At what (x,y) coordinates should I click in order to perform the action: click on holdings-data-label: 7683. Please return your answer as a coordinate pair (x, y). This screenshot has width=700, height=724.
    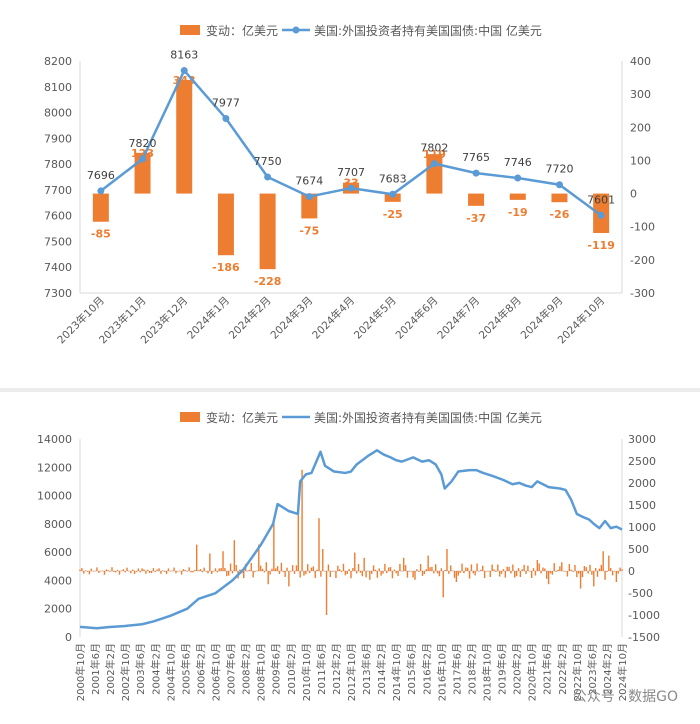
    Looking at the image, I should click on (393, 178).